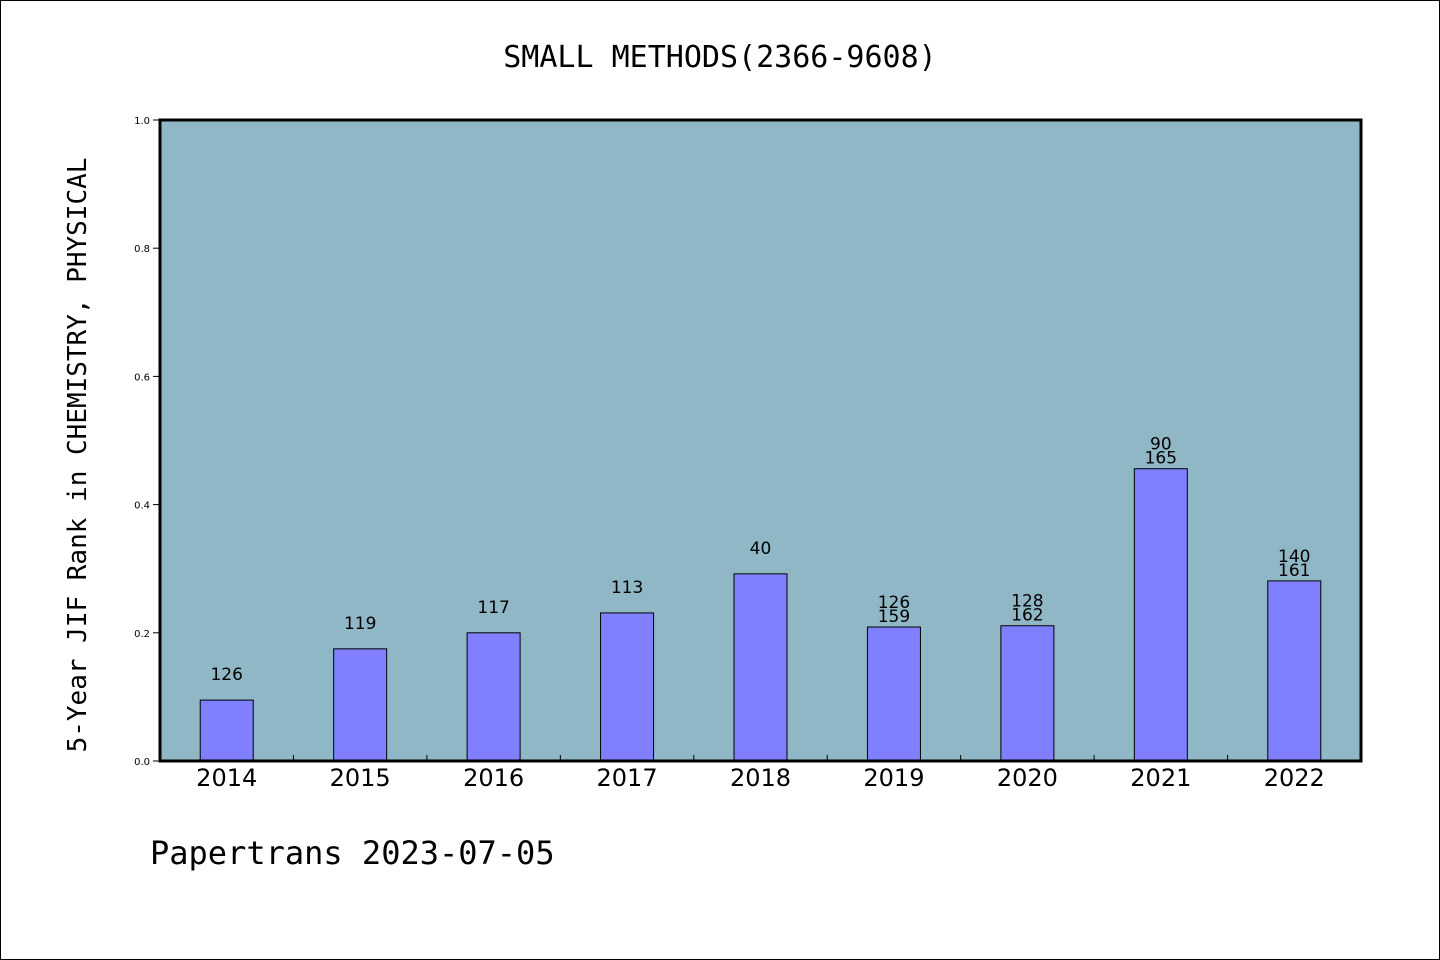 The image size is (1440, 960). Describe the element at coordinates (142, 121) in the screenshot. I see `y-tick-label-5: 1.0` at that location.